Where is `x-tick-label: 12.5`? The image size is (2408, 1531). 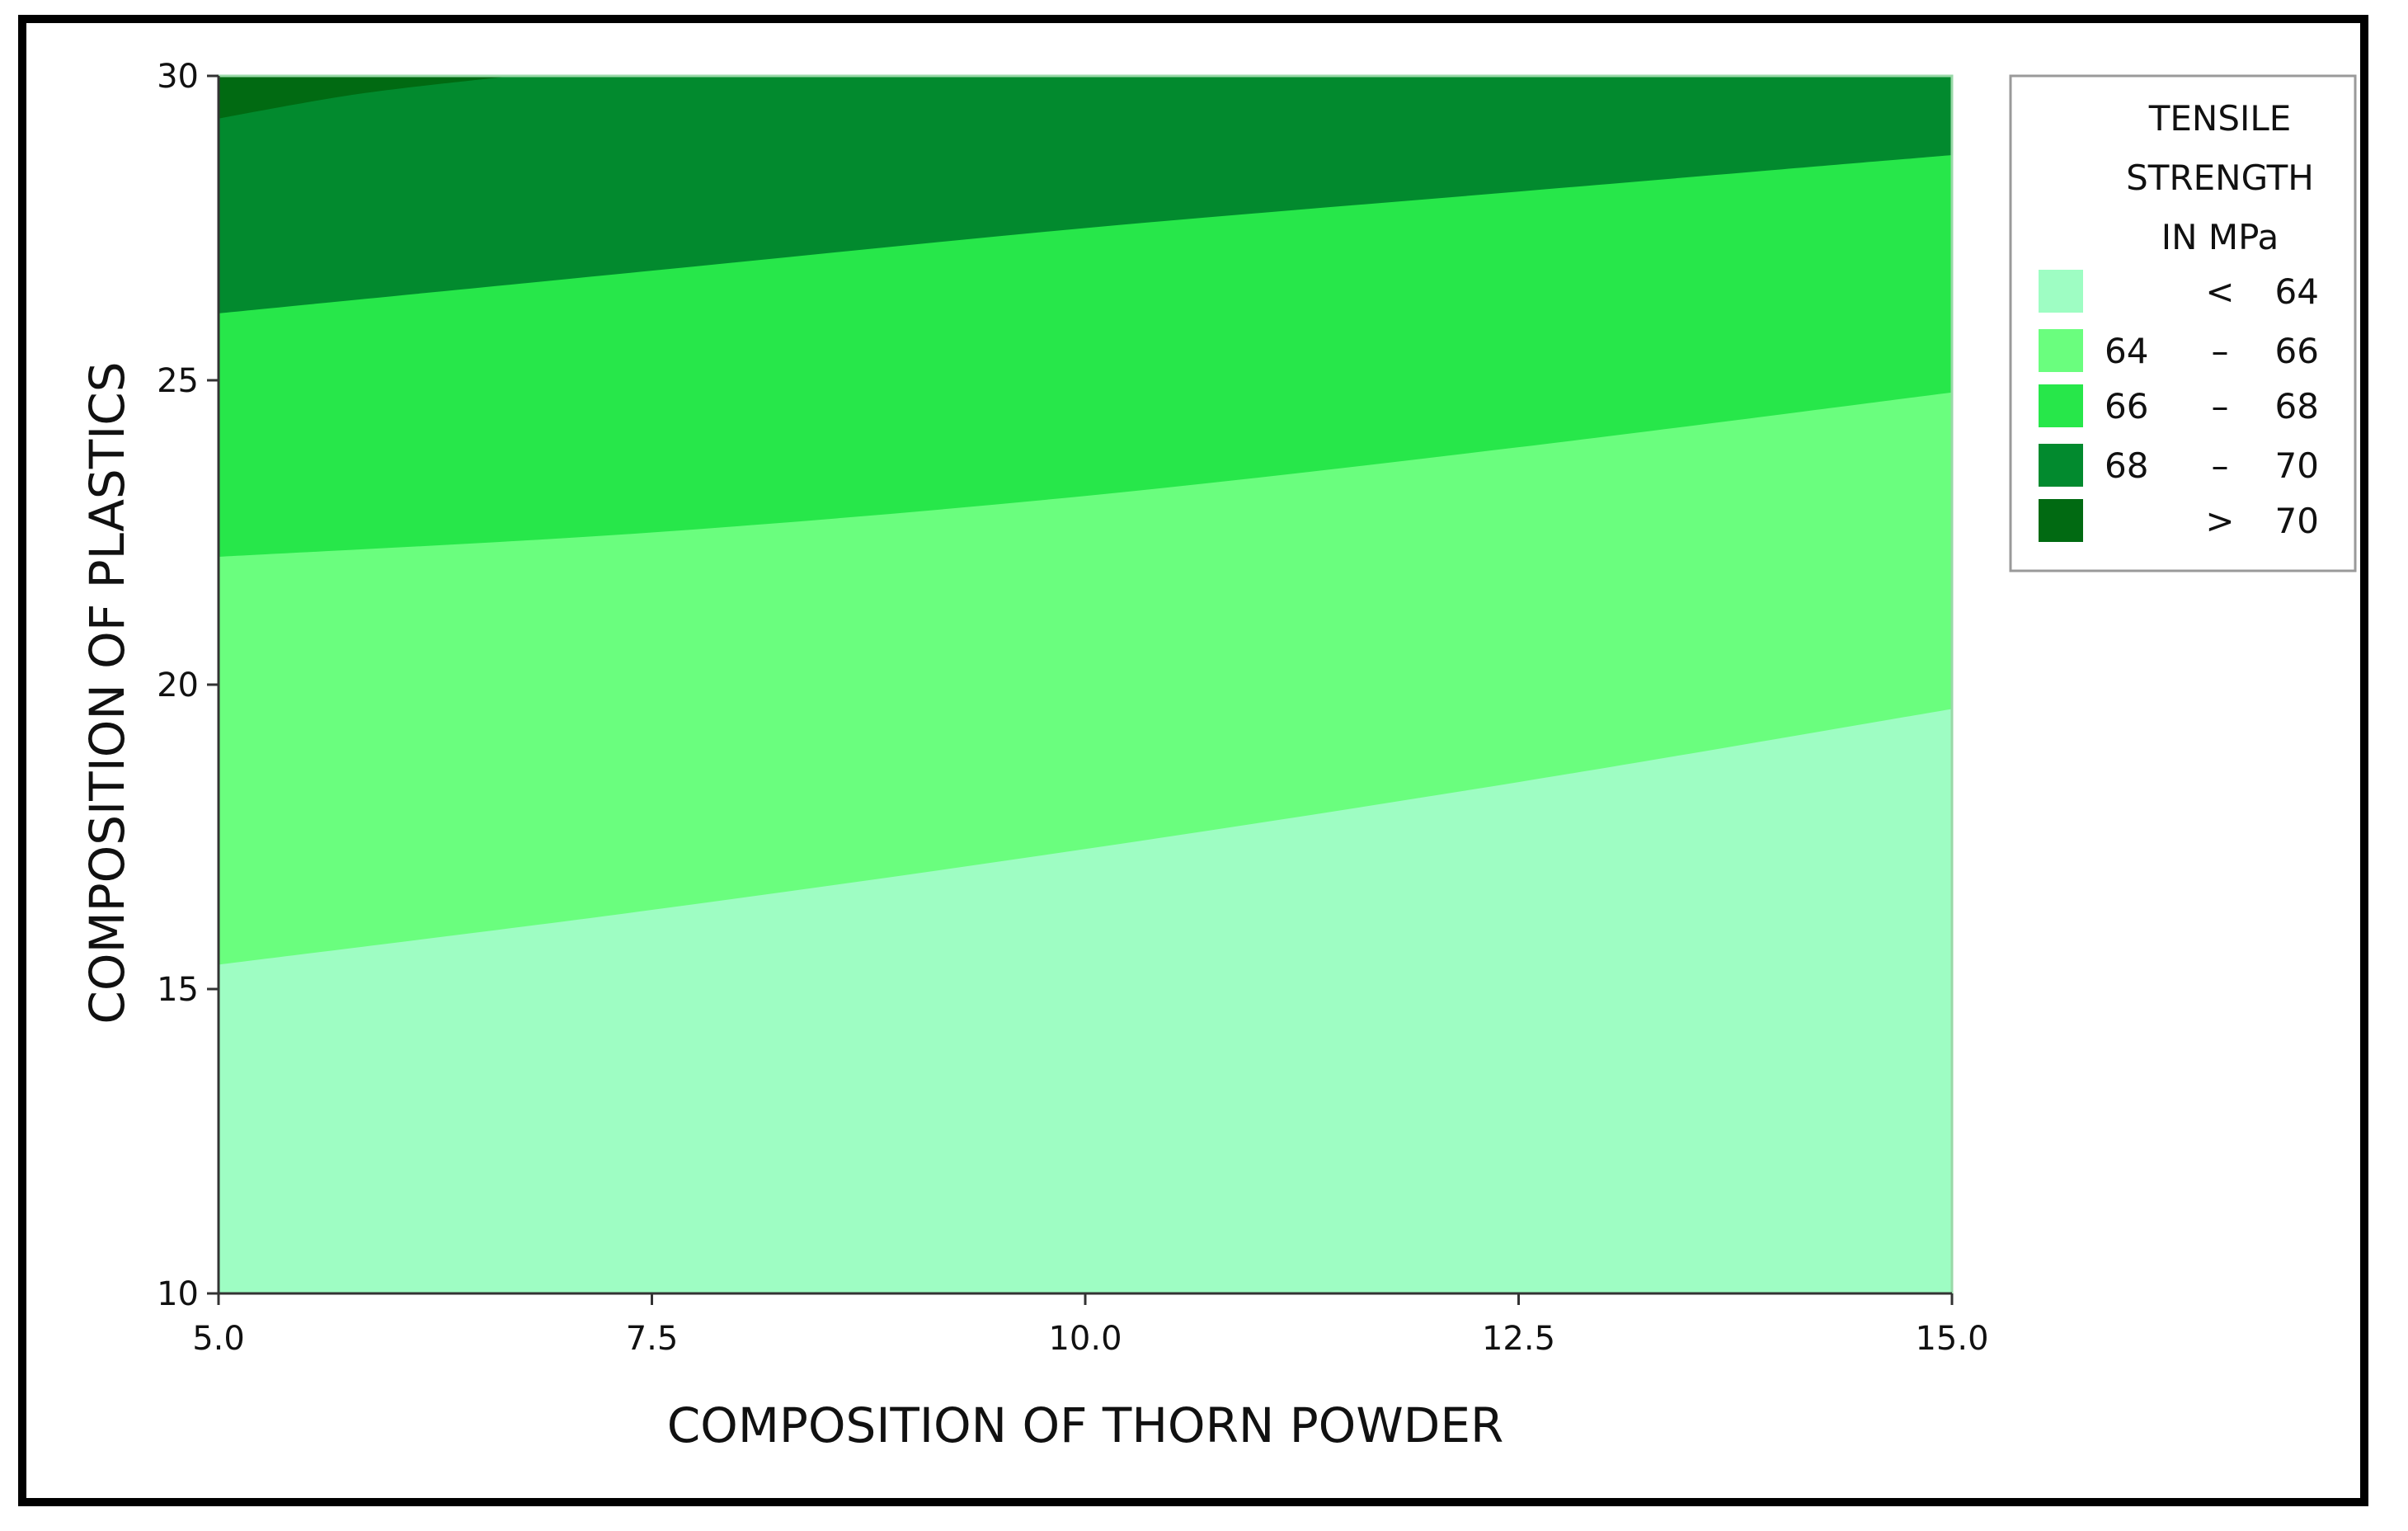
x-tick-label: 12.5 is located at coordinates (1519, 1339).